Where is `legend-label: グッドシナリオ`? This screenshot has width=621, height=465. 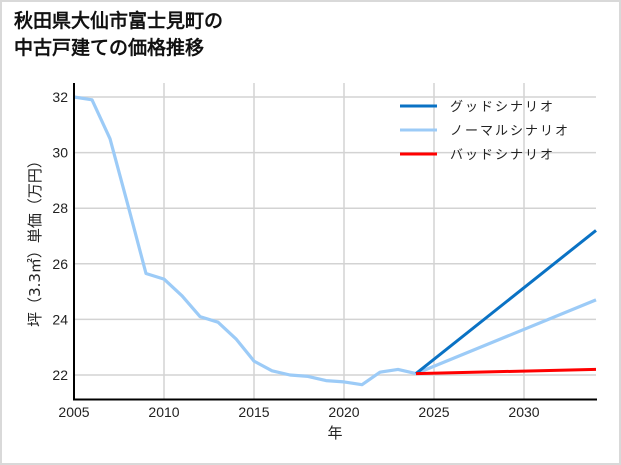
legend-label: グッドシナリオ is located at coordinates (502, 107).